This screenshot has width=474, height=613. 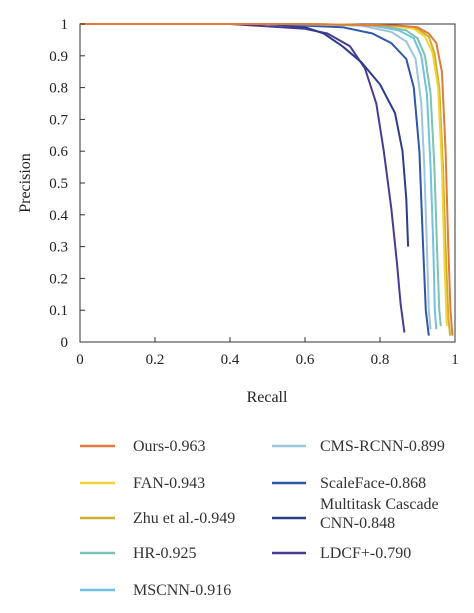 What do you see at coordinates (455, 360) in the screenshot?
I see `x-tick-label: 1` at bounding box center [455, 360].